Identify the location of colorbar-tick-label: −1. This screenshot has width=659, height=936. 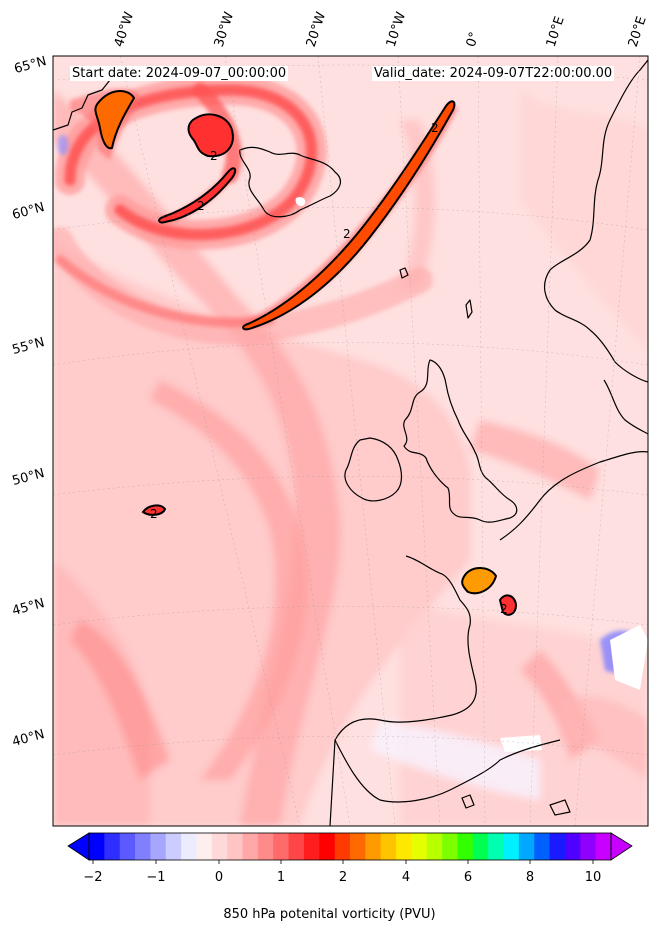
(156, 877).